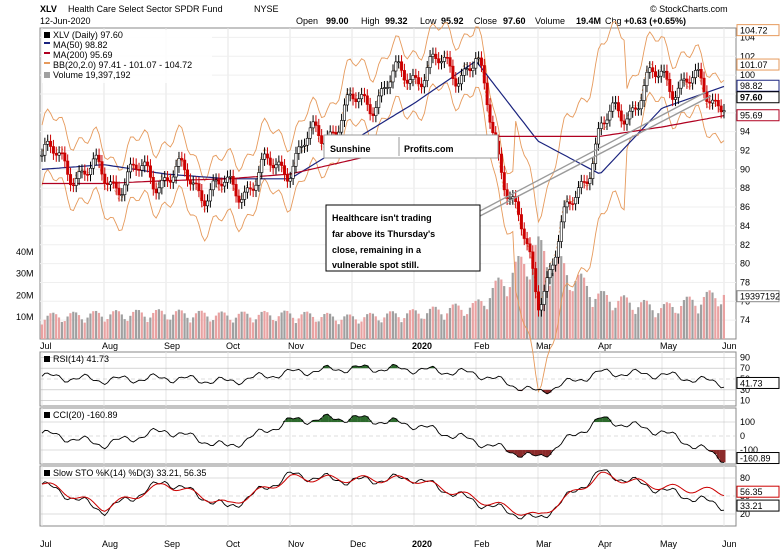 Image resolution: width=780 pixels, height=552 pixels. What do you see at coordinates (266, 9) in the screenshot?
I see `exchange-label: NYSE` at bounding box center [266, 9].